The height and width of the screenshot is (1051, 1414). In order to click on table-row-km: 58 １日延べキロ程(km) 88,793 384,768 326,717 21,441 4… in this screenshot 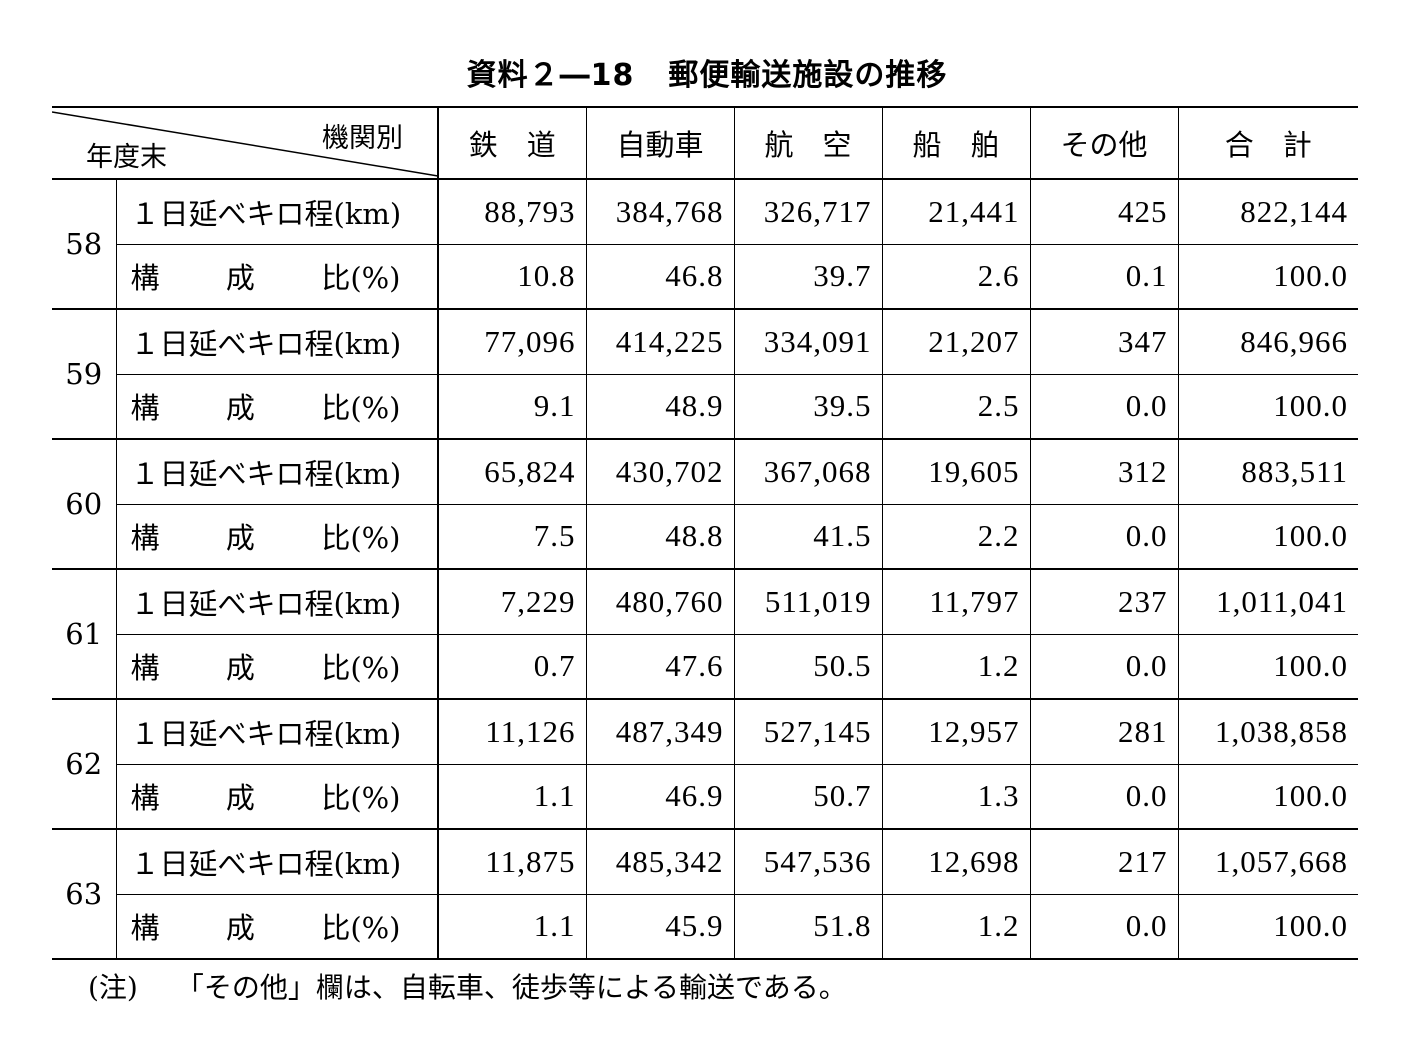, I will do `click(705, 244)`.